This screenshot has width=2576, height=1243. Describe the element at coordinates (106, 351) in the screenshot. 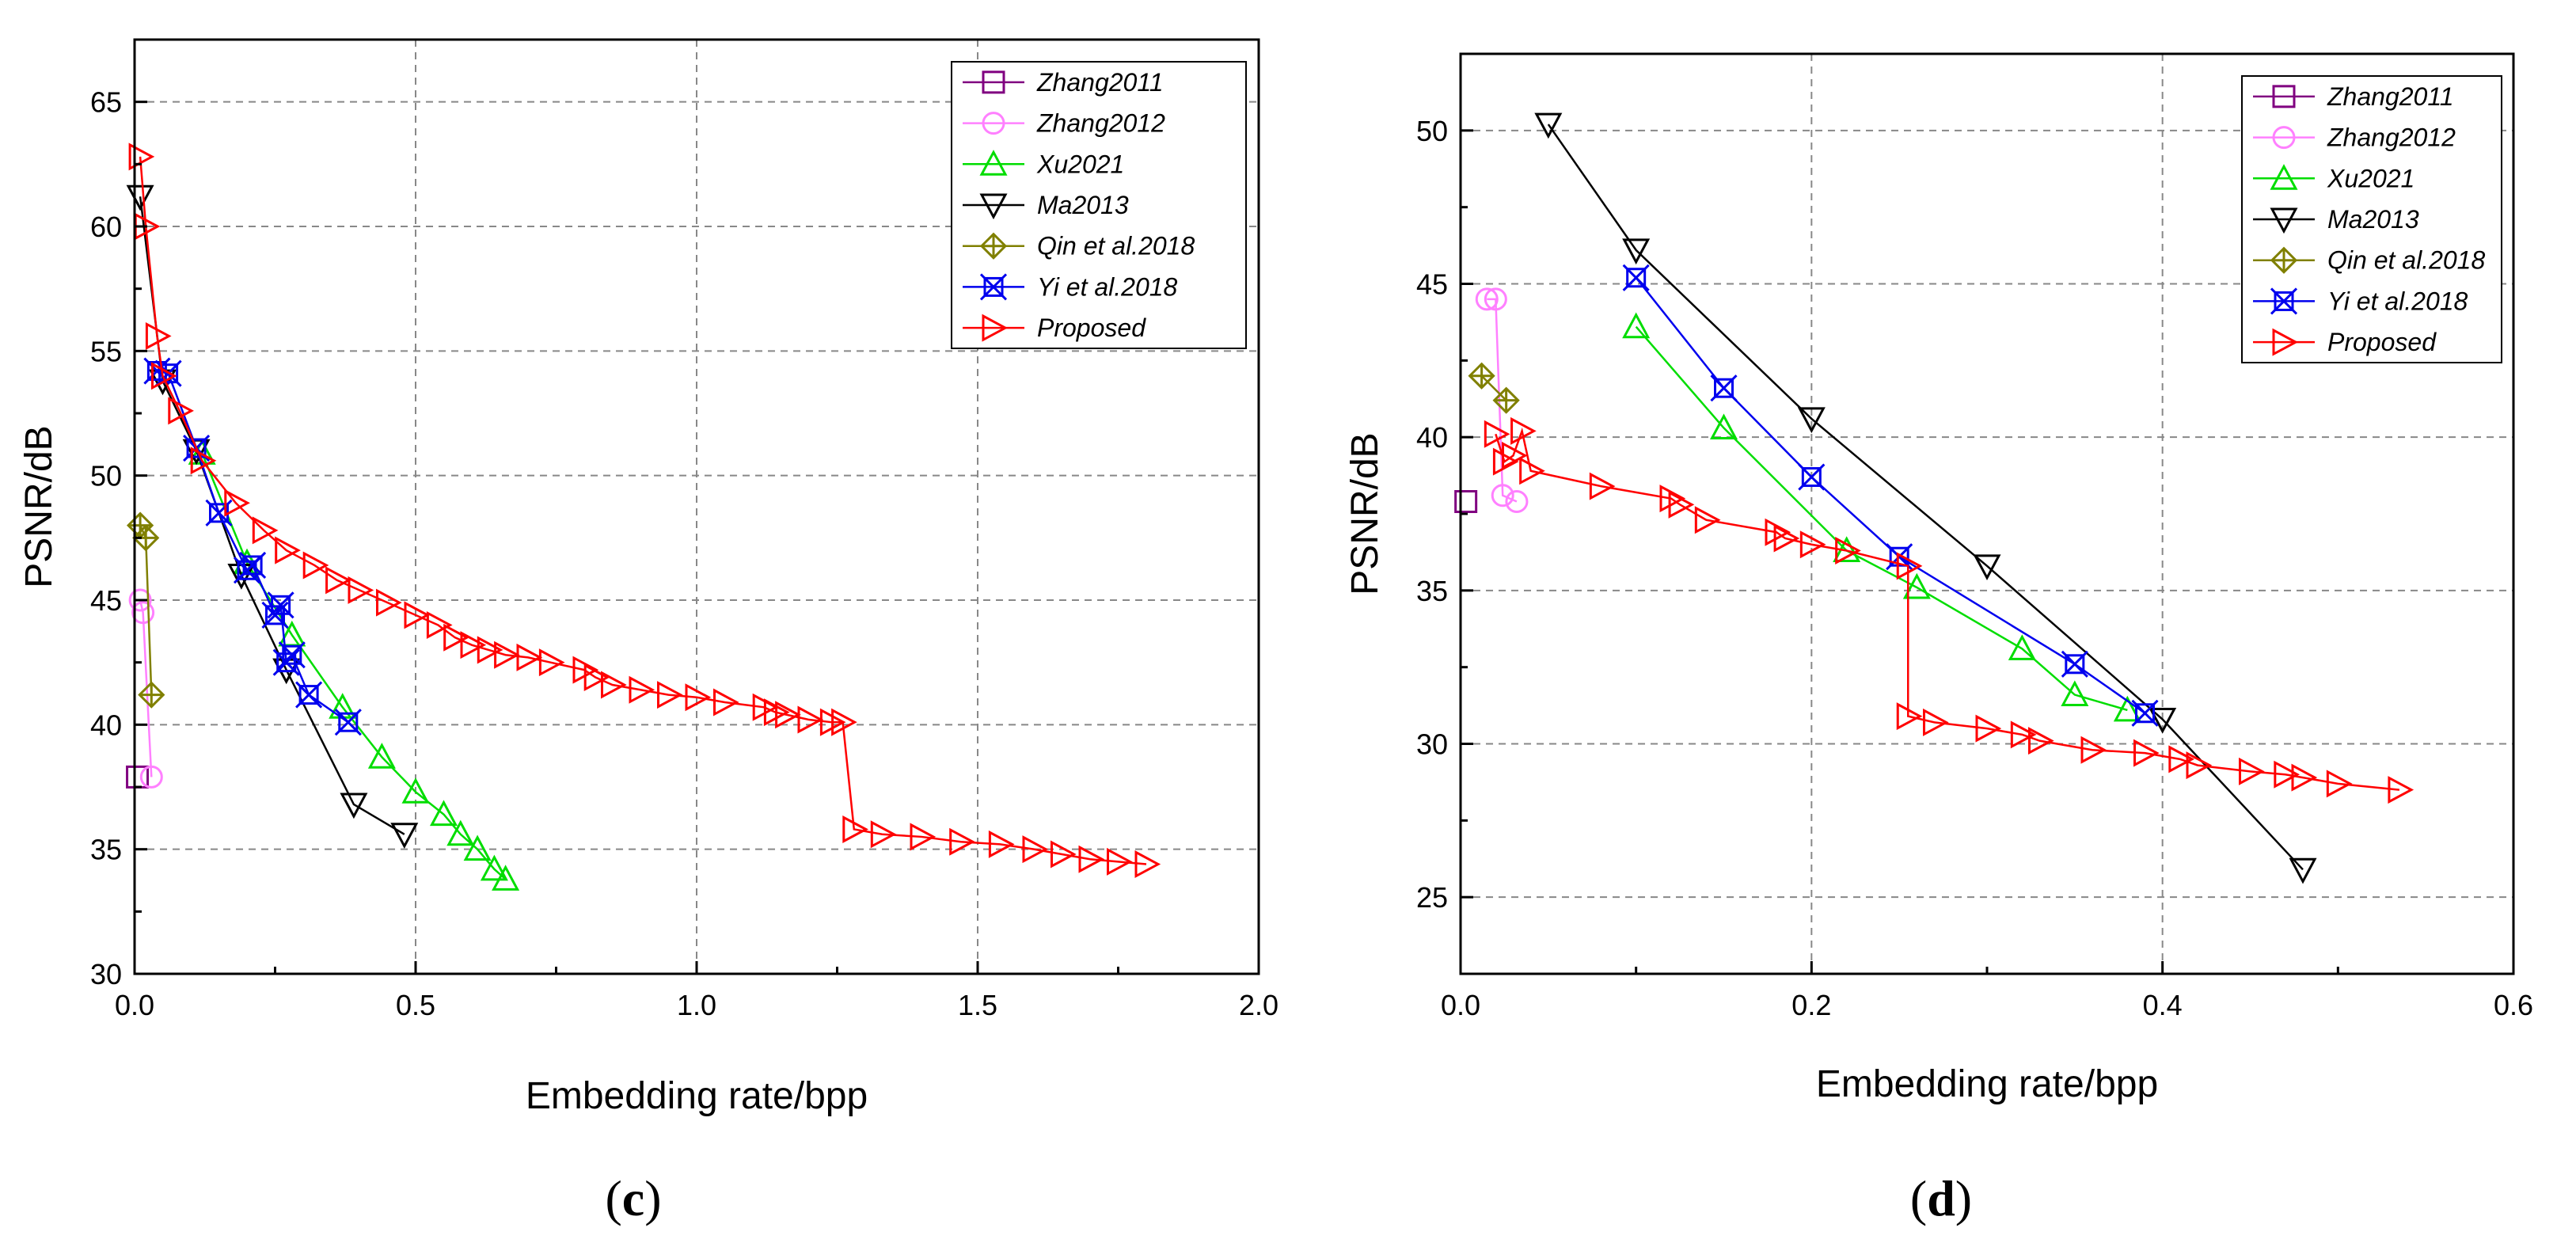

I see `y-tick-label: 55` at that location.